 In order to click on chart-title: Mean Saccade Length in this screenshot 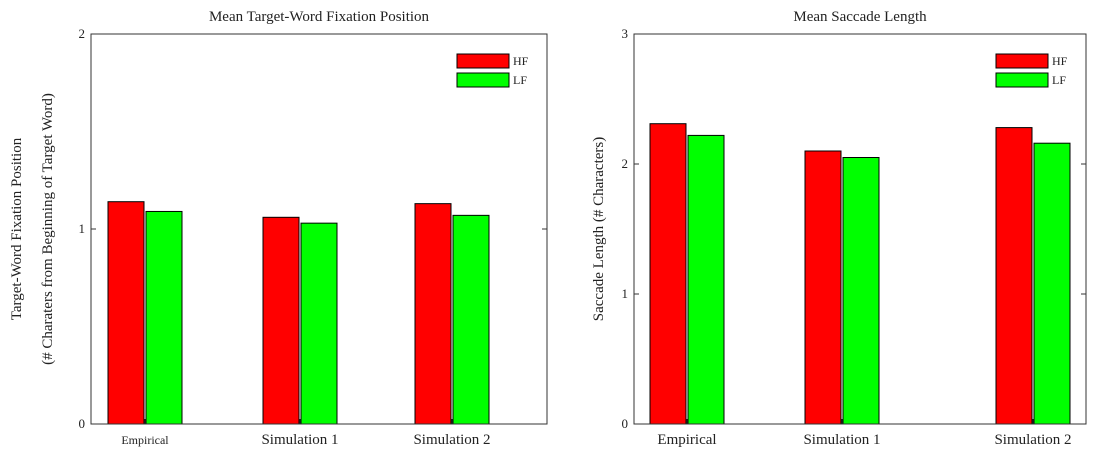, I will do `click(860, 17)`.